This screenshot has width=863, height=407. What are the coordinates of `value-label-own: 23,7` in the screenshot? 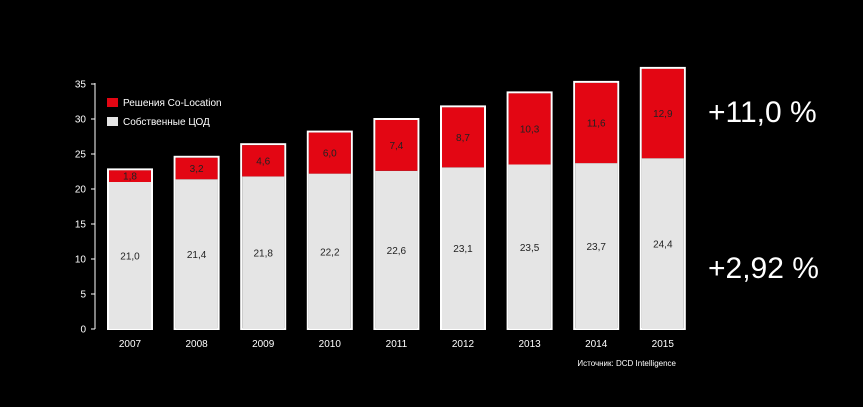 It's located at (596, 247).